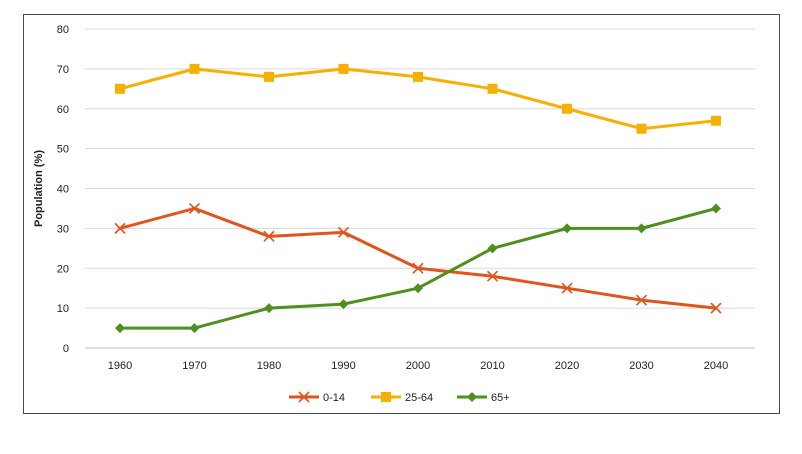  What do you see at coordinates (483, 398) in the screenshot?
I see `legend-item: 65+` at bounding box center [483, 398].